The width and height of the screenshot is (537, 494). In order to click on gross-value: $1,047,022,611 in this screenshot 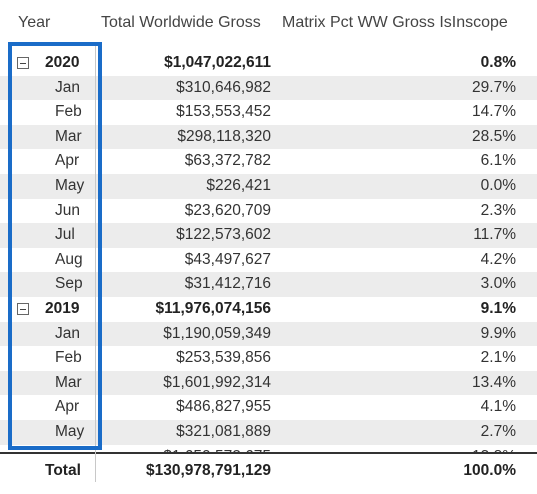, I will do `click(217, 62)`.